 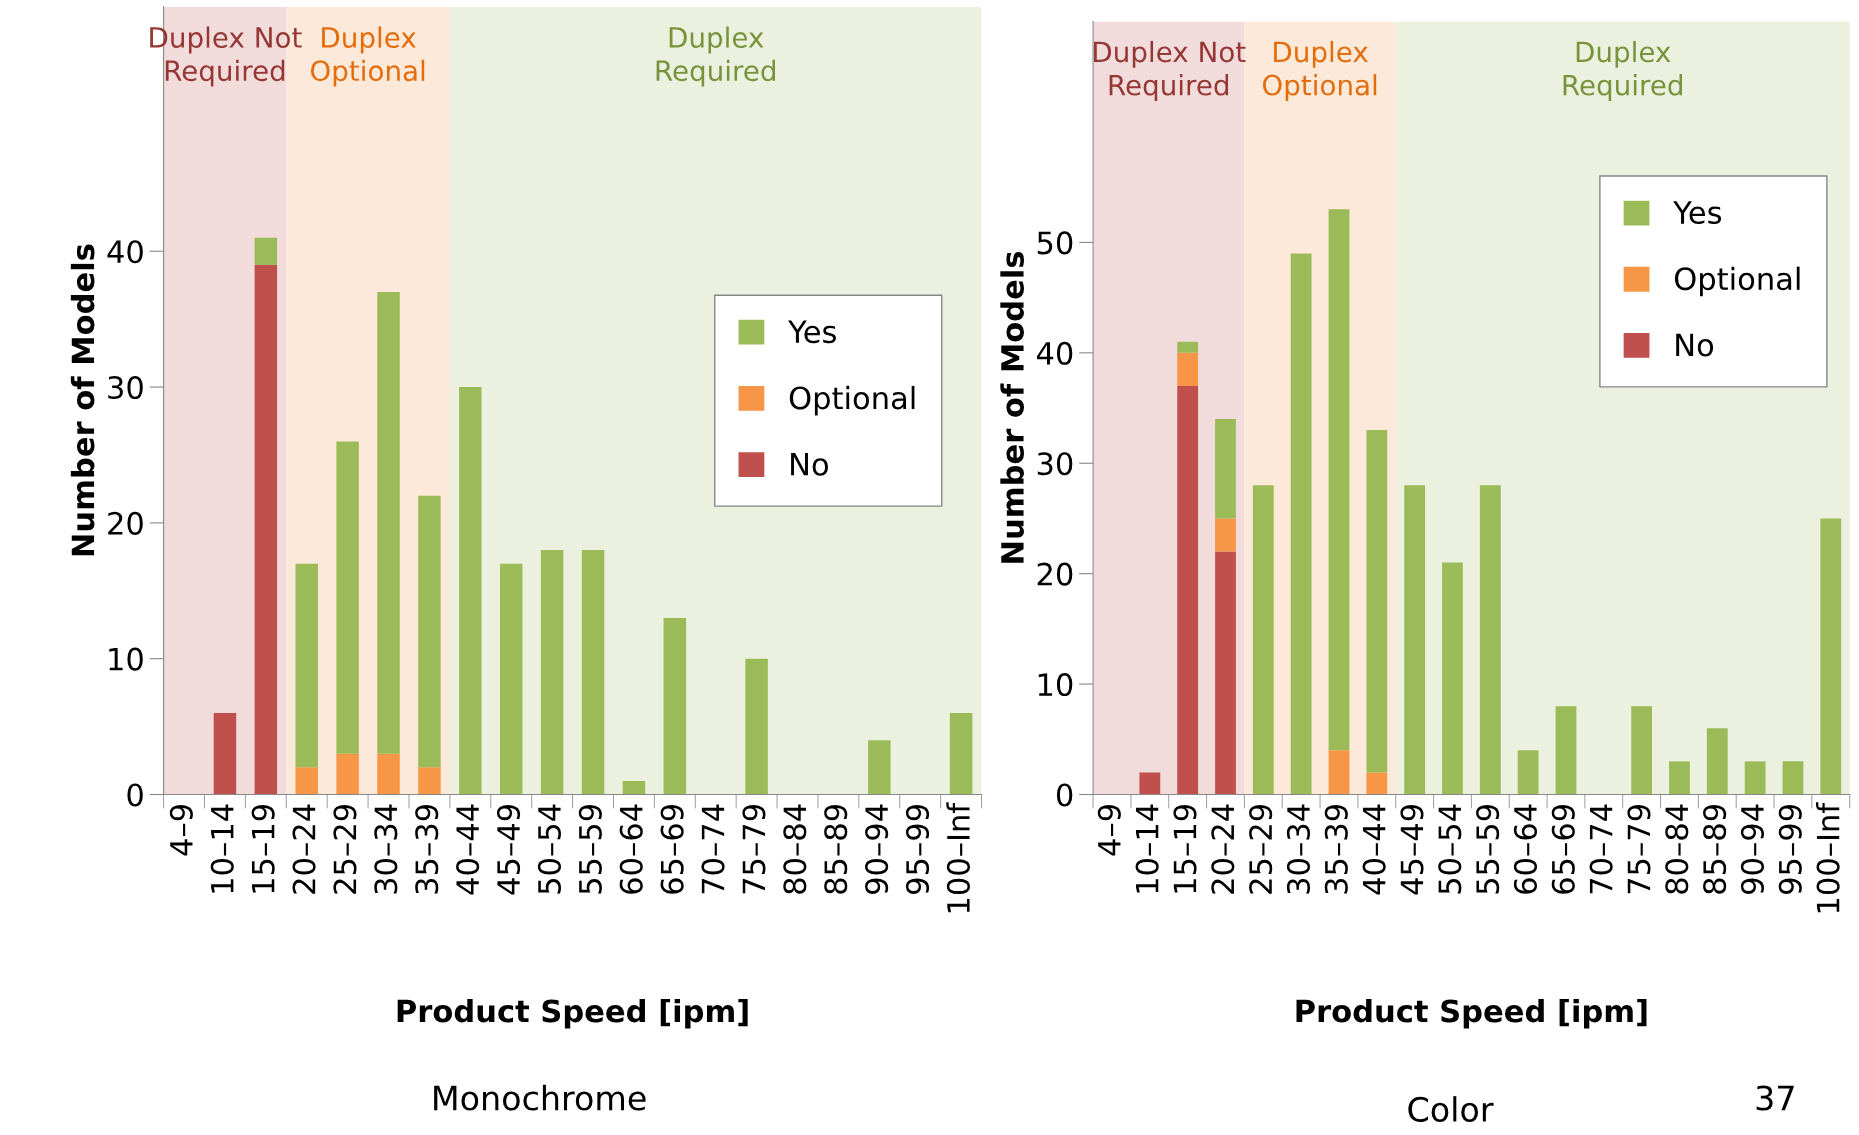 What do you see at coordinates (345, 849) in the screenshot?
I see `x-tick-label: 25–29` at bounding box center [345, 849].